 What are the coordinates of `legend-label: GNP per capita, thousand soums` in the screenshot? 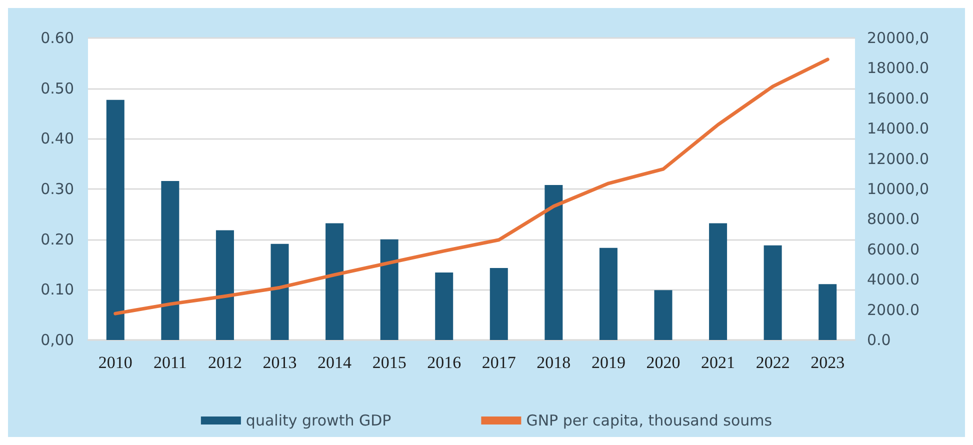 It's located at (649, 421).